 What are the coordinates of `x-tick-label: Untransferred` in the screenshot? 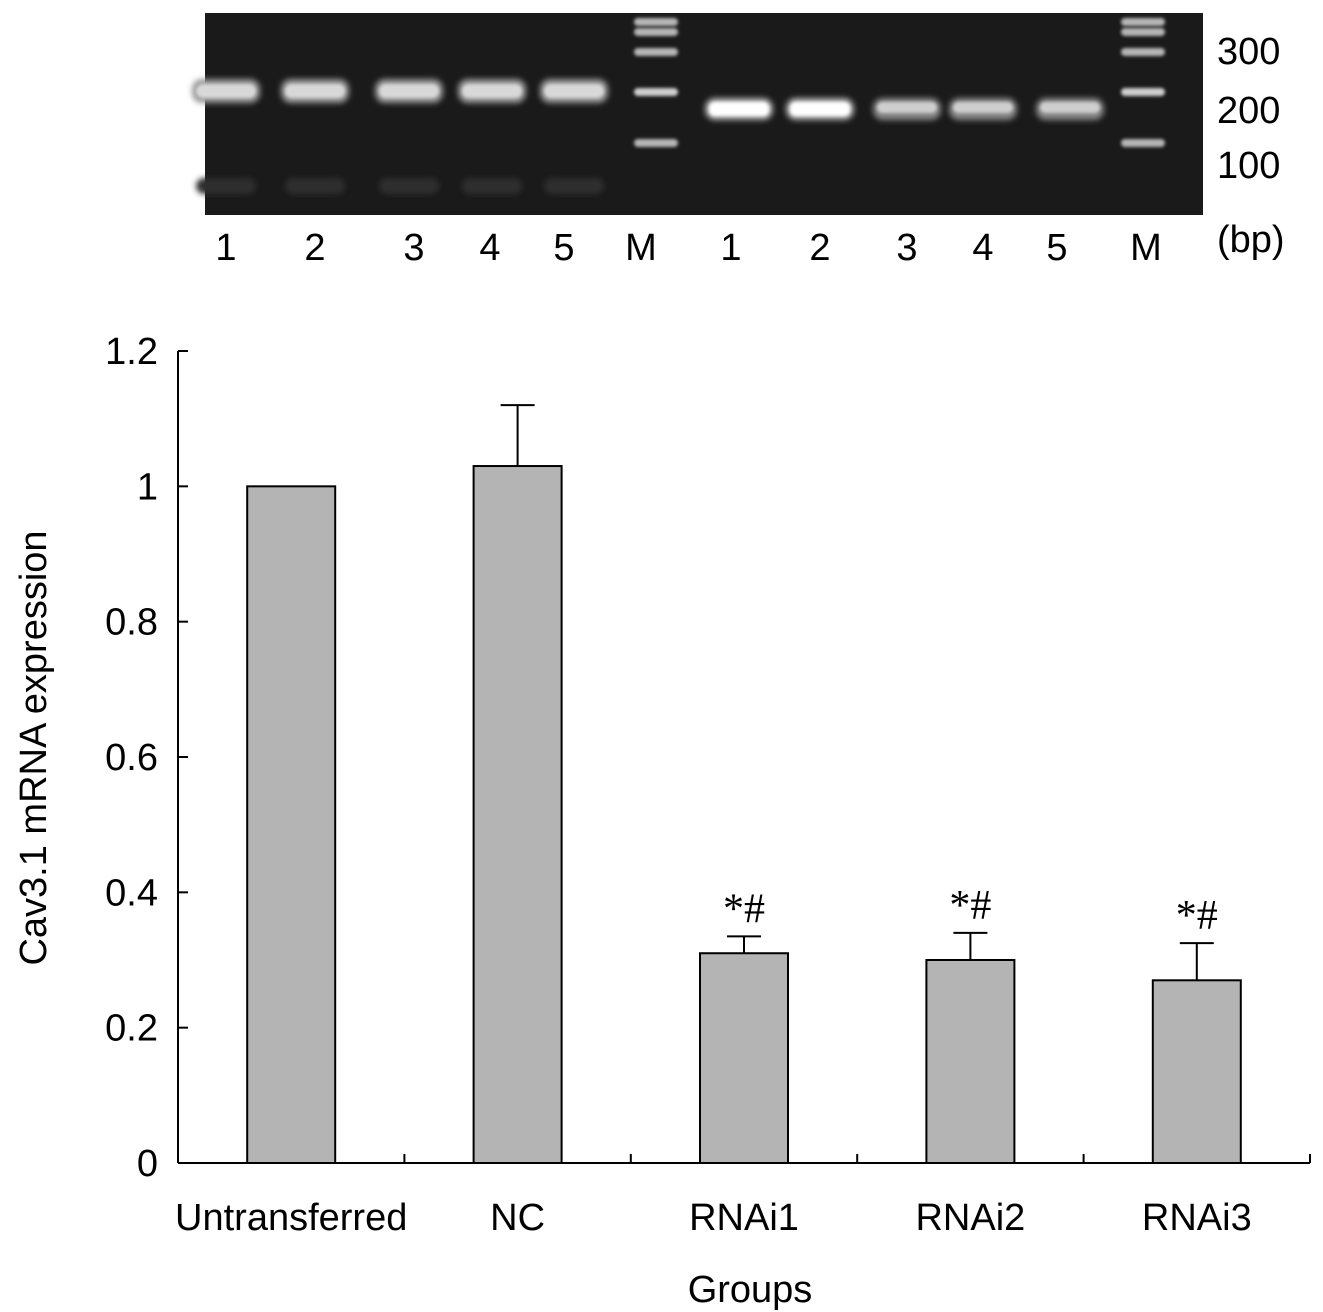 It's located at (291, 1218).